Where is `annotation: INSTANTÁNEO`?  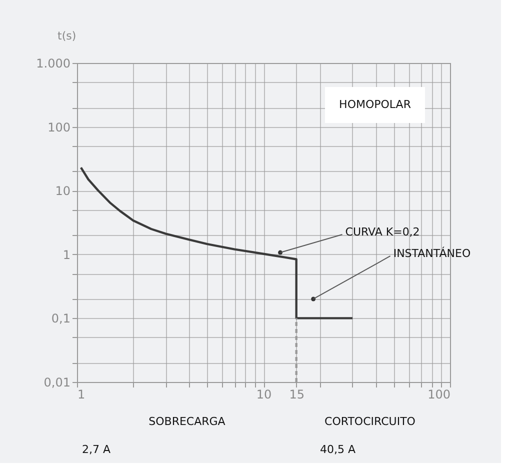
annotation: INSTANTÁNEO is located at coordinates (432, 253).